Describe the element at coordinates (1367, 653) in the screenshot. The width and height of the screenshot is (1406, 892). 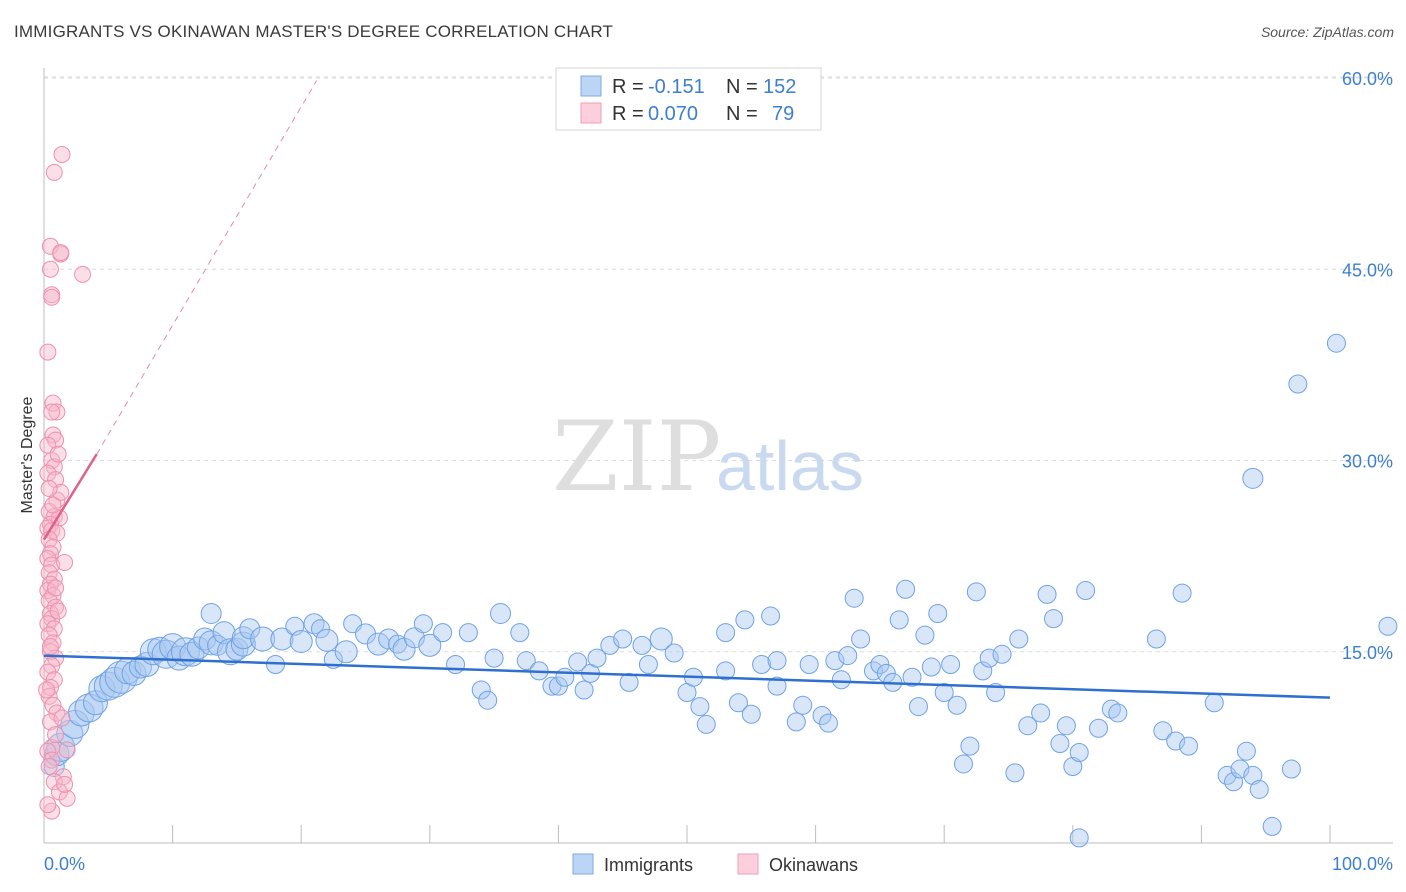
I see `y-tick-label-0: 15.0%` at that location.